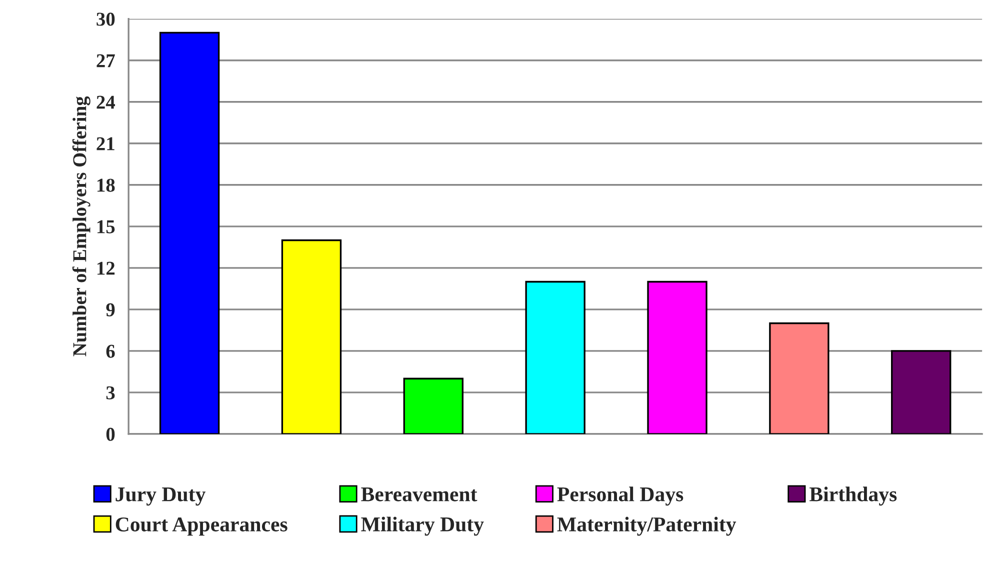 The height and width of the screenshot is (571, 989). I want to click on y-tick-label: 24, so click(106, 102).